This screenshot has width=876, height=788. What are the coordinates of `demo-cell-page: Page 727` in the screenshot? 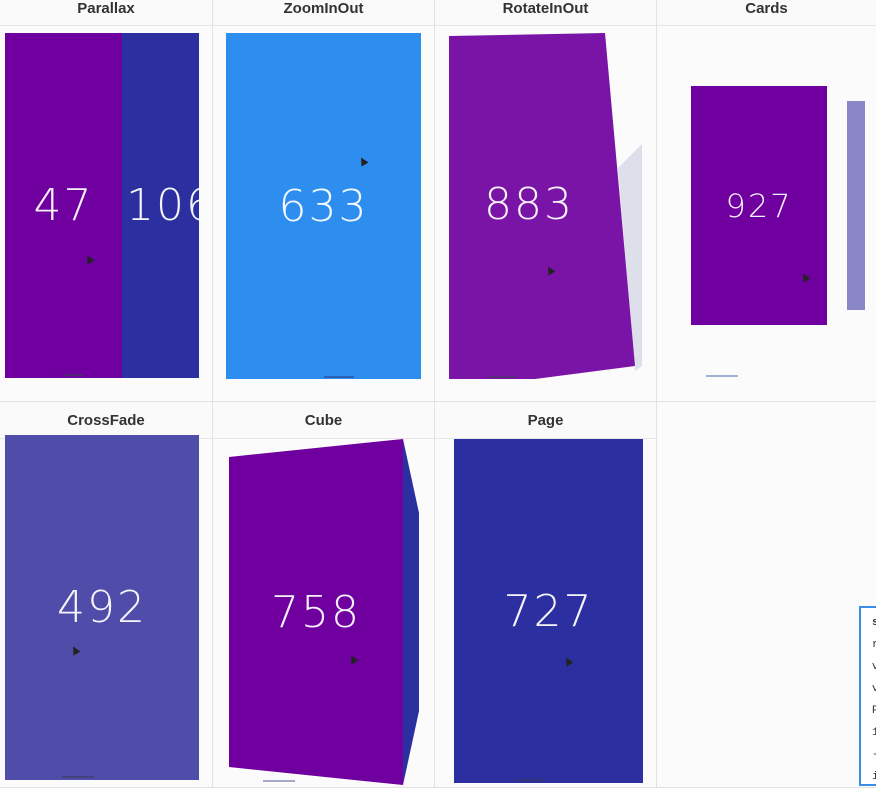 It's located at (546, 595).